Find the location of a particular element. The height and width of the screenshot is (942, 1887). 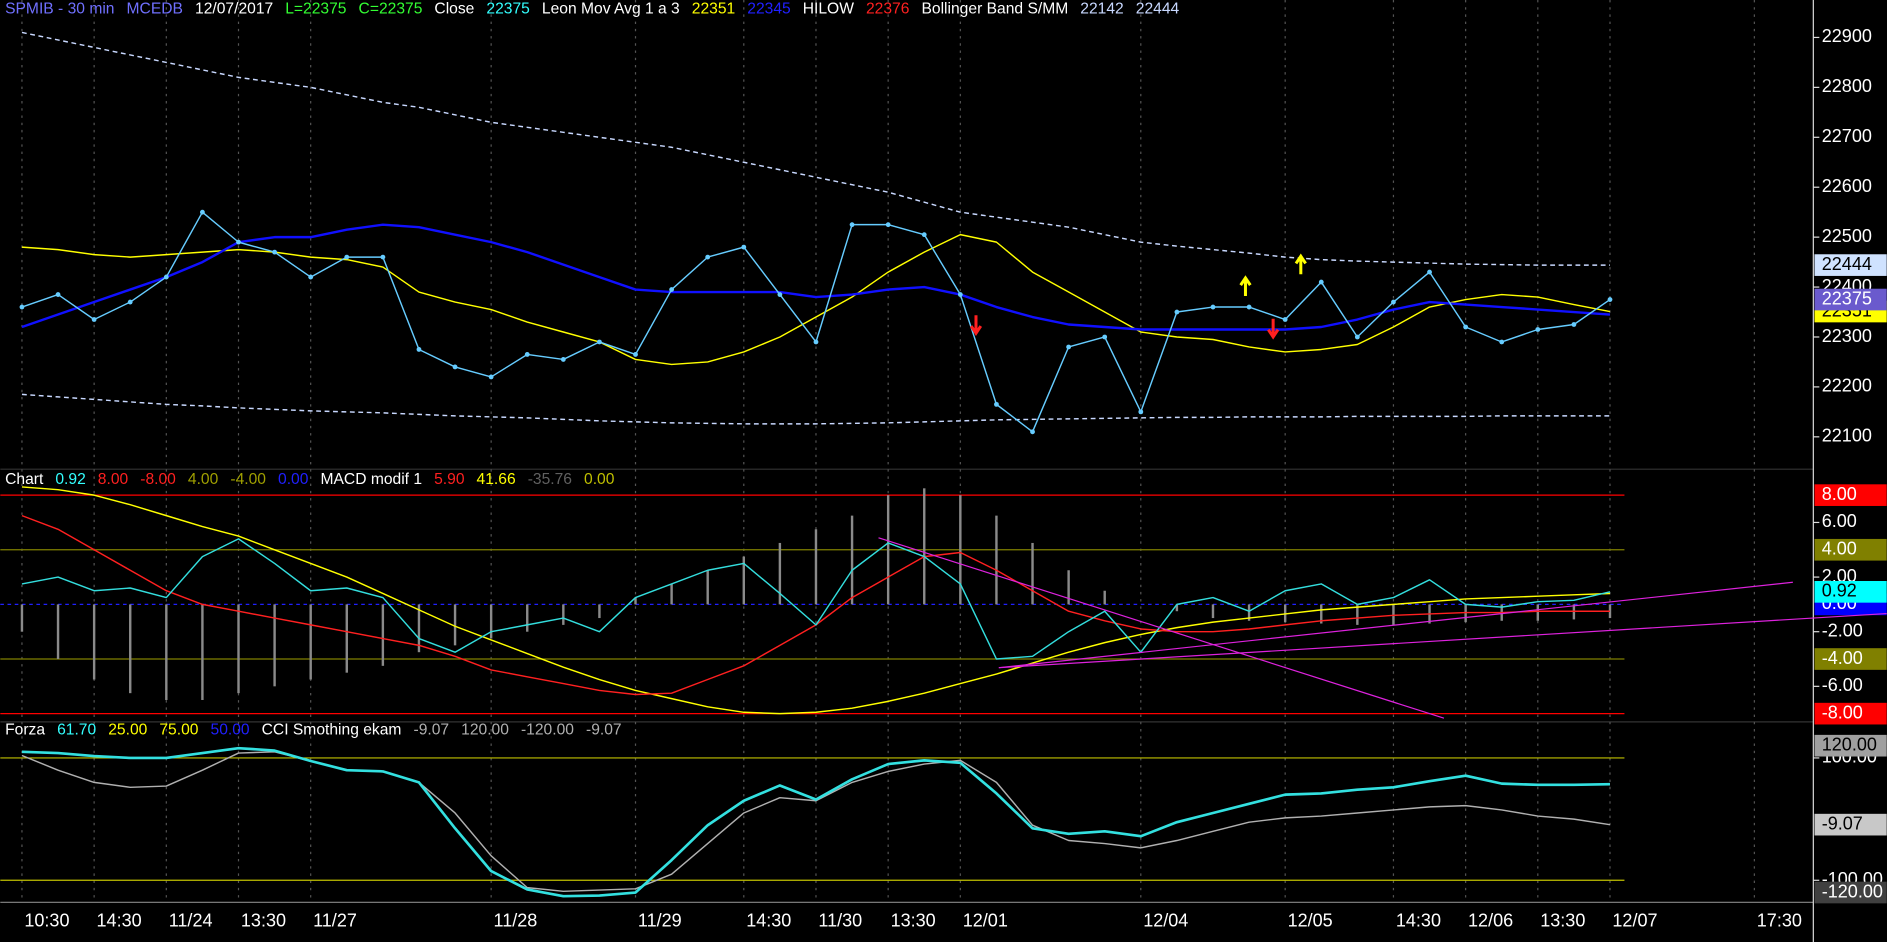

value-badge-label: 0.92 is located at coordinates (1839, 591).